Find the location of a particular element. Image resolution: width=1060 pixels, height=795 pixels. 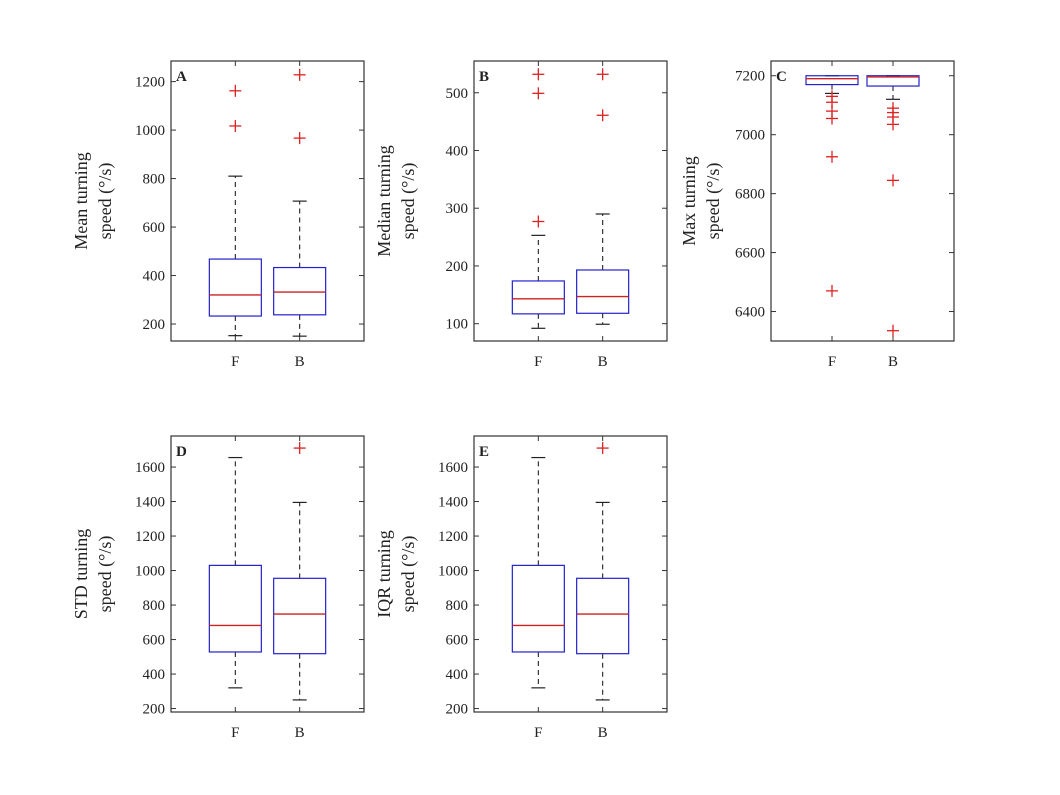

y-axis-title-line1: IQR turning is located at coordinates (384, 574).